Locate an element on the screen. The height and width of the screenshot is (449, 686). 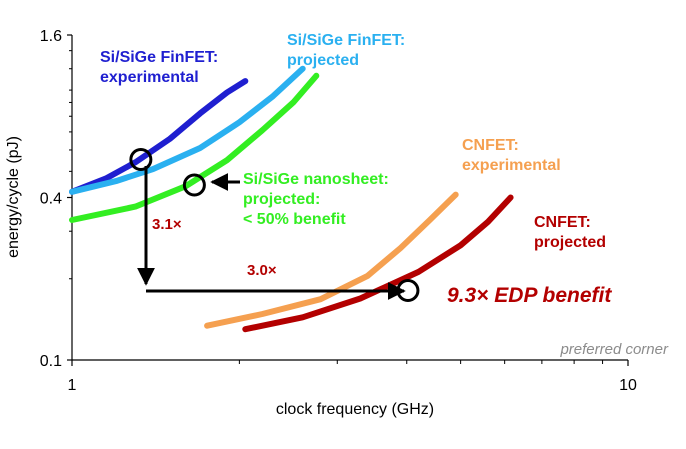
vertical-factor-label: 3.1× is located at coordinates (167, 224).